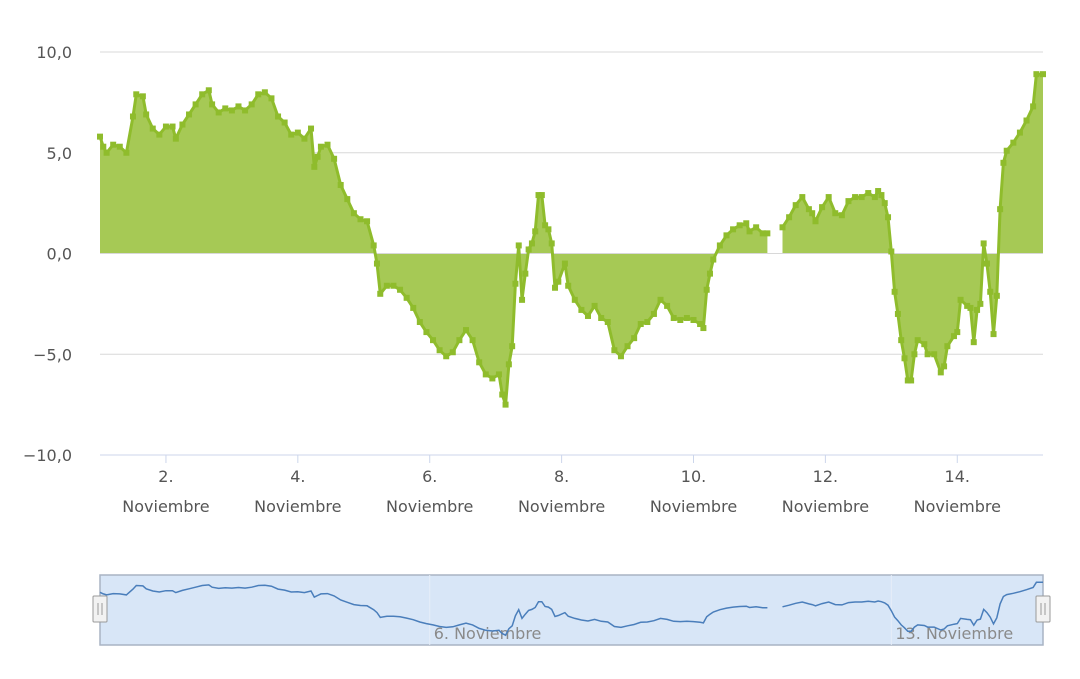  What do you see at coordinates (825, 476) in the screenshot?
I see `x-tick-day: 12.` at bounding box center [825, 476].